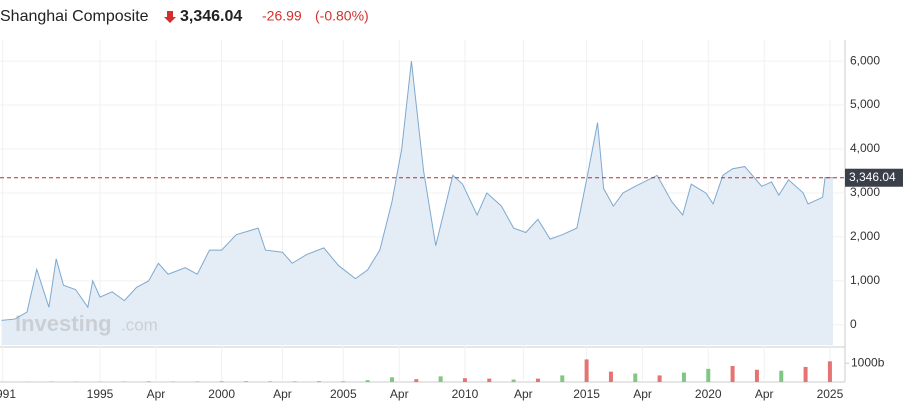 This screenshot has height=414, width=908. Describe the element at coordinates (221, 394) in the screenshot. I see `x-tick-label: 2000` at that location.